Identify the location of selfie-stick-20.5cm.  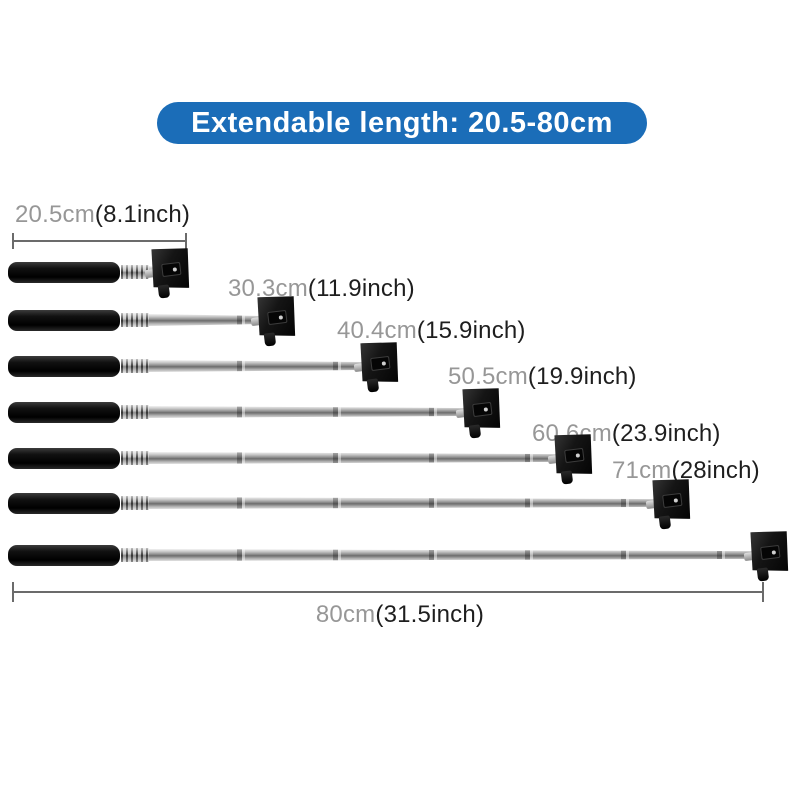
(99, 279).